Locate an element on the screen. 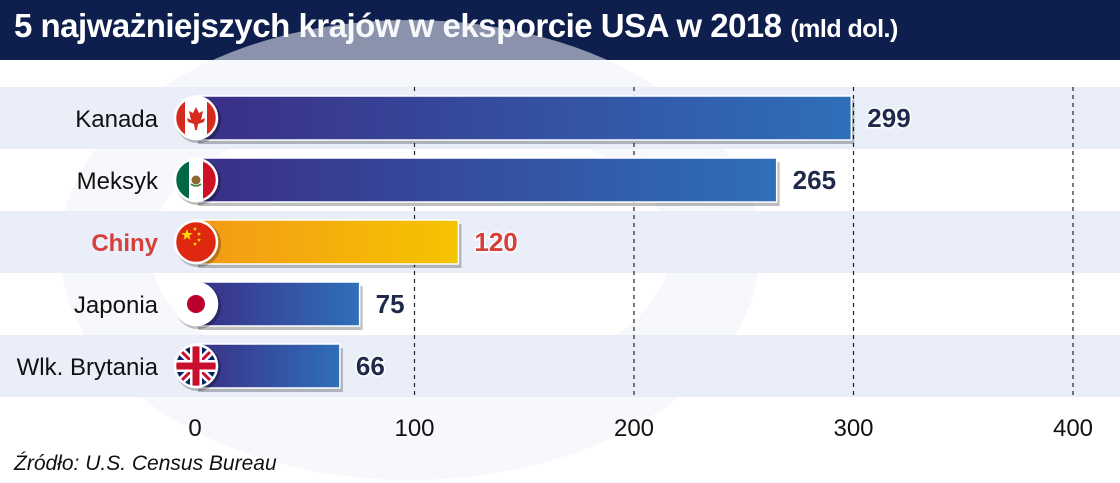  flag-china-icon is located at coordinates (197, 243).